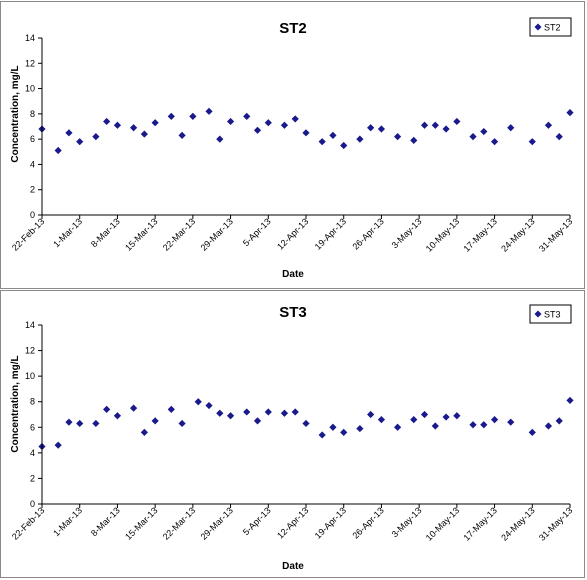  What do you see at coordinates (407, 233) in the screenshot?
I see `x-tick-label: 3-May-13` at bounding box center [407, 233].